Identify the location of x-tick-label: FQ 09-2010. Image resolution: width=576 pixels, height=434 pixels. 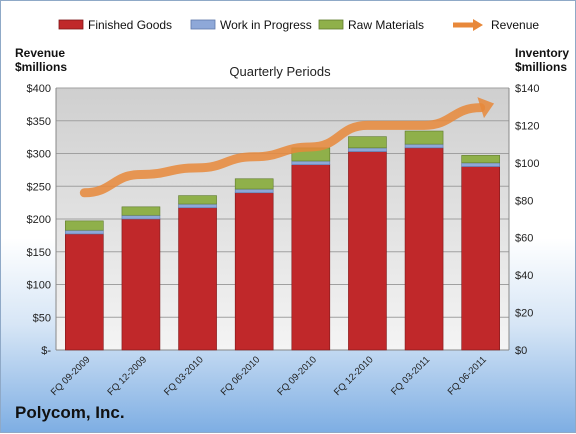
(297, 376).